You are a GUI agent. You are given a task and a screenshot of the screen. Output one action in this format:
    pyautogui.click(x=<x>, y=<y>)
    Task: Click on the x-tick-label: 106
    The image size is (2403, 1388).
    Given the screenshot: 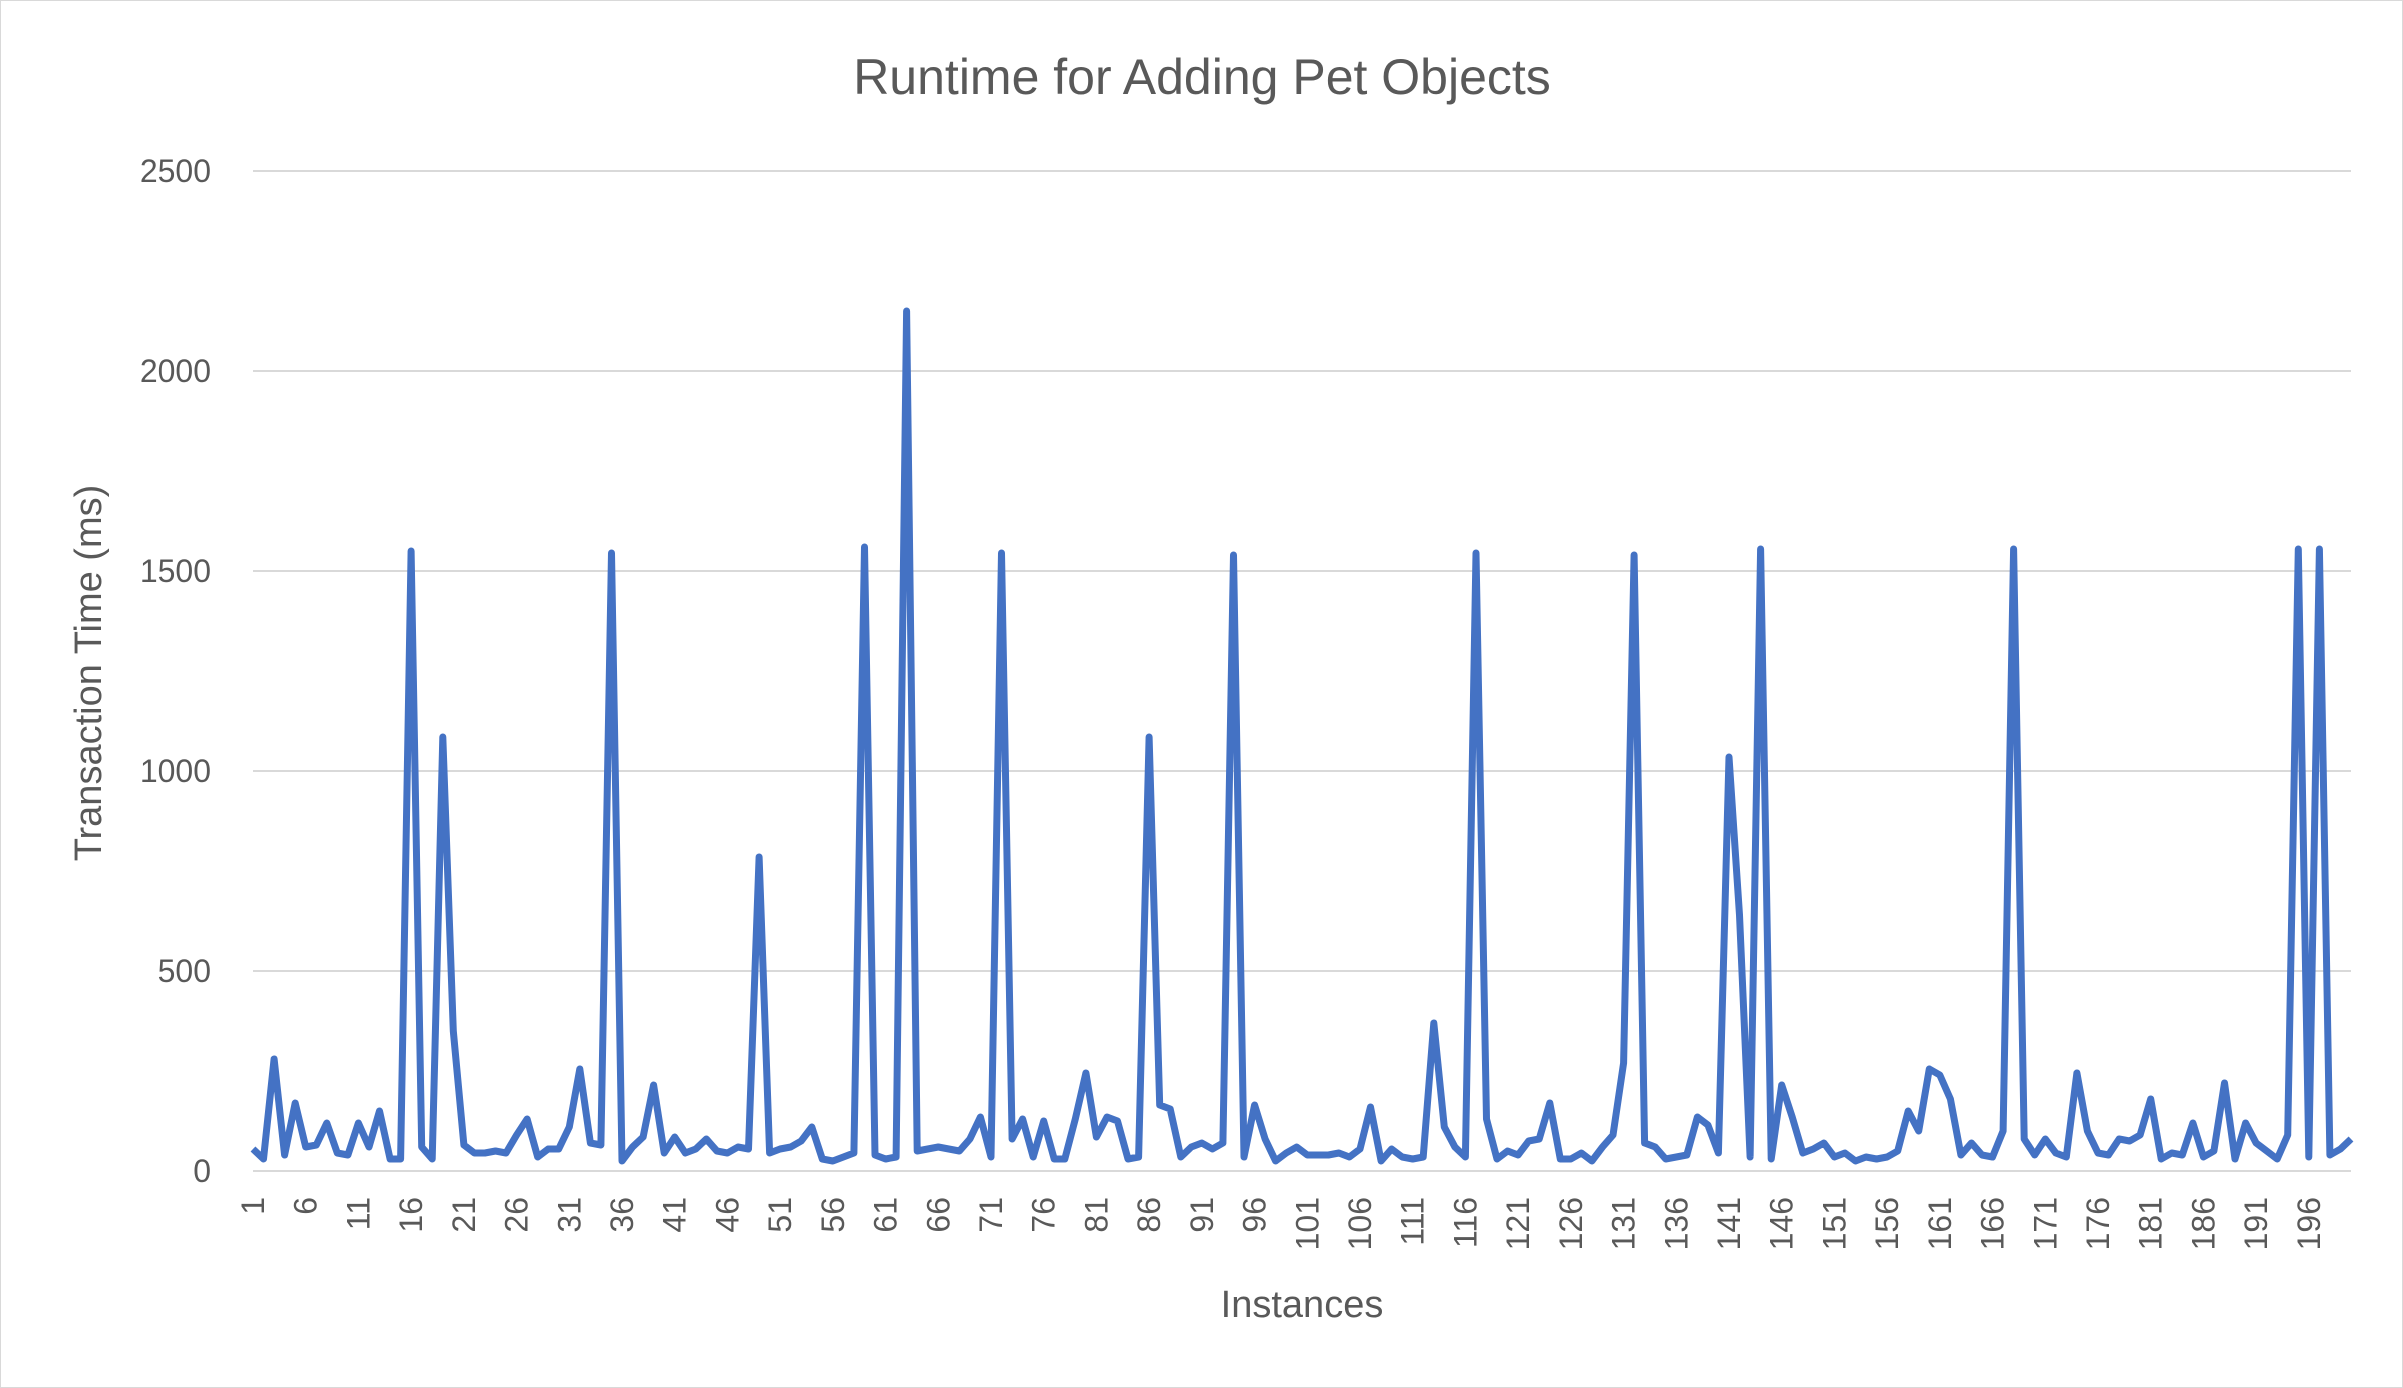 What is the action you would take?
    pyautogui.click(x=1360, y=1223)
    